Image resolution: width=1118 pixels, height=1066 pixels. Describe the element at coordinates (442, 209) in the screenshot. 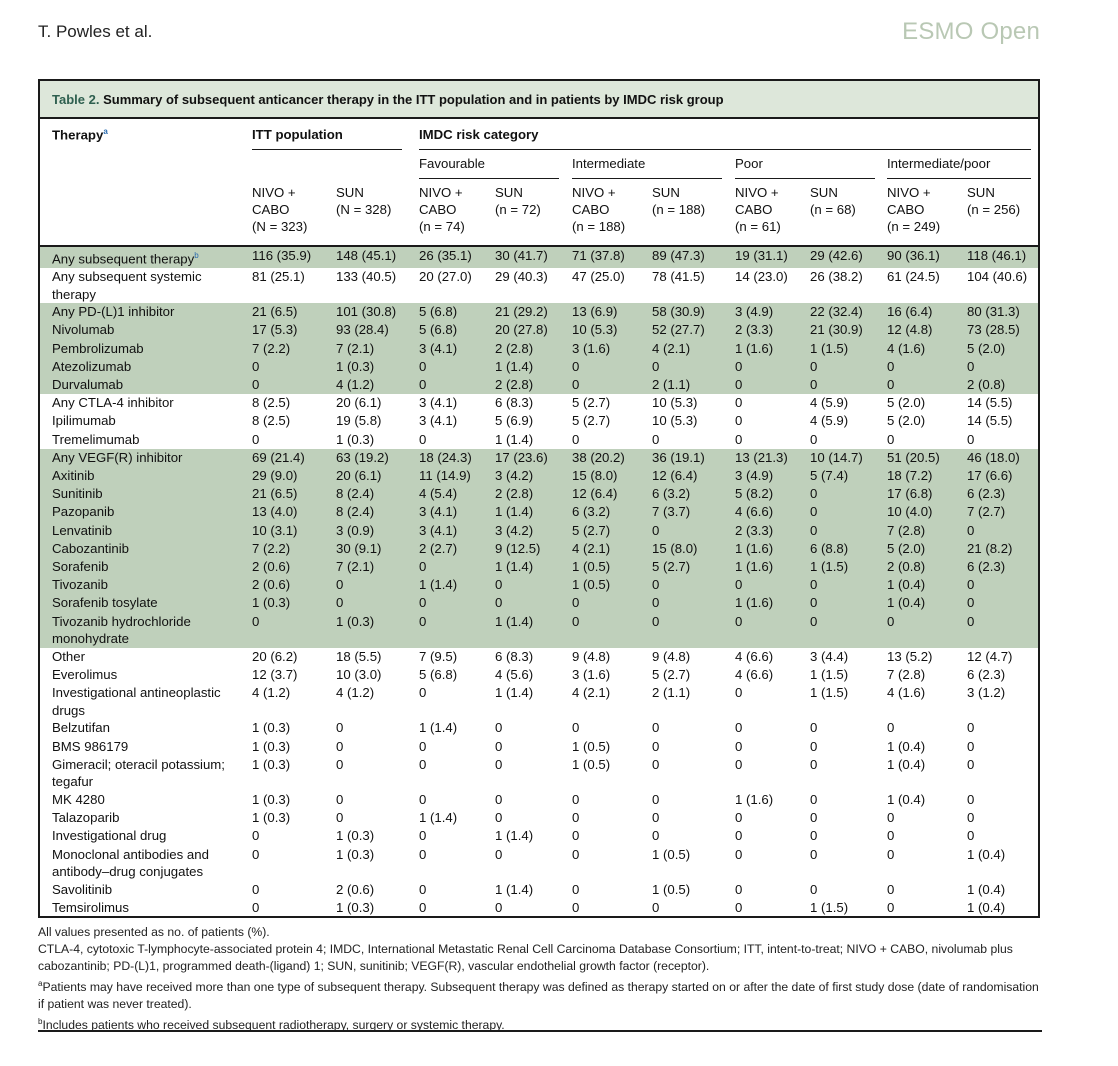

I see `col-fav-nivo-cabo: NIVO + CABO (n = 74)` at that location.